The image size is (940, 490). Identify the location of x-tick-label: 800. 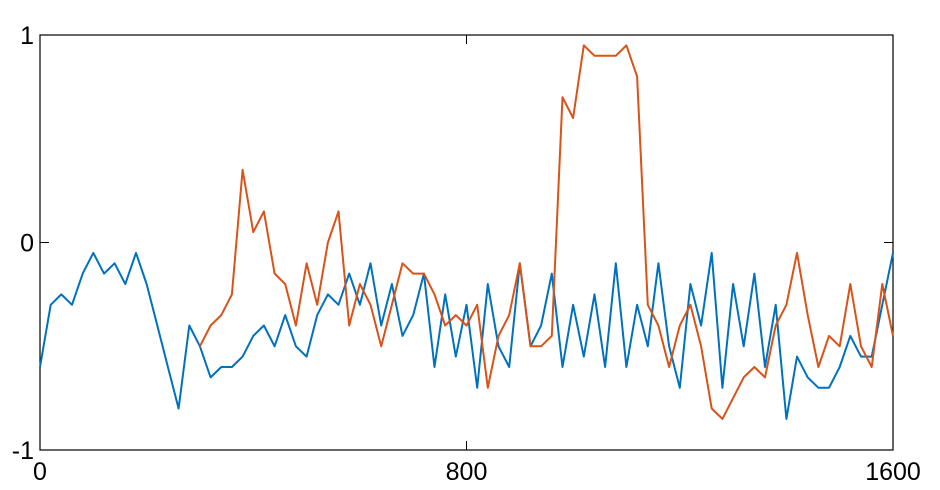
(467, 472).